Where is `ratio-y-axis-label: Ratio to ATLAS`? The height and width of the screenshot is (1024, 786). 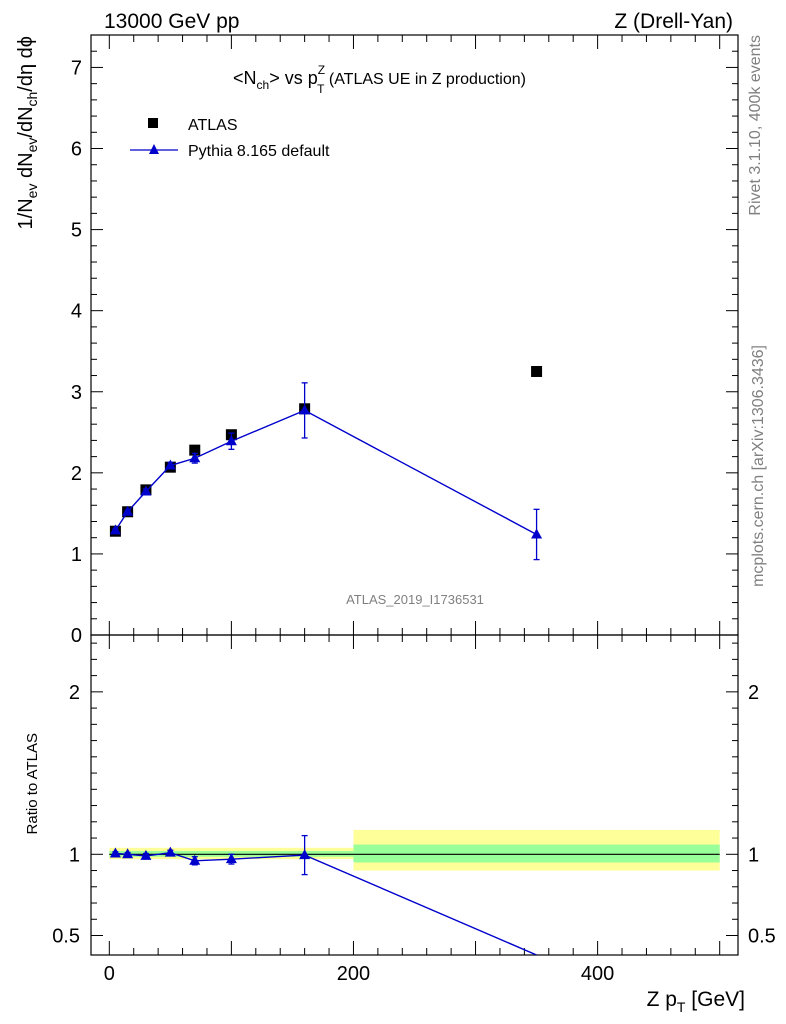
ratio-y-axis-label: Ratio to ATLAS is located at coordinates (32, 783).